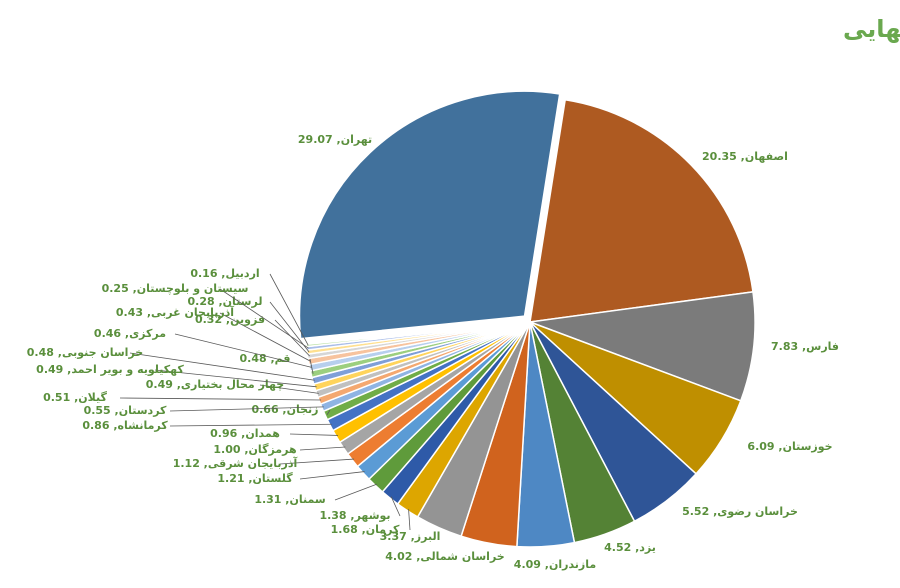 Image resolution: width=900 pixels, height=588 pixels. Describe the element at coordinates (264, 409) in the screenshot. I see `label-value: 0.66` at that location.